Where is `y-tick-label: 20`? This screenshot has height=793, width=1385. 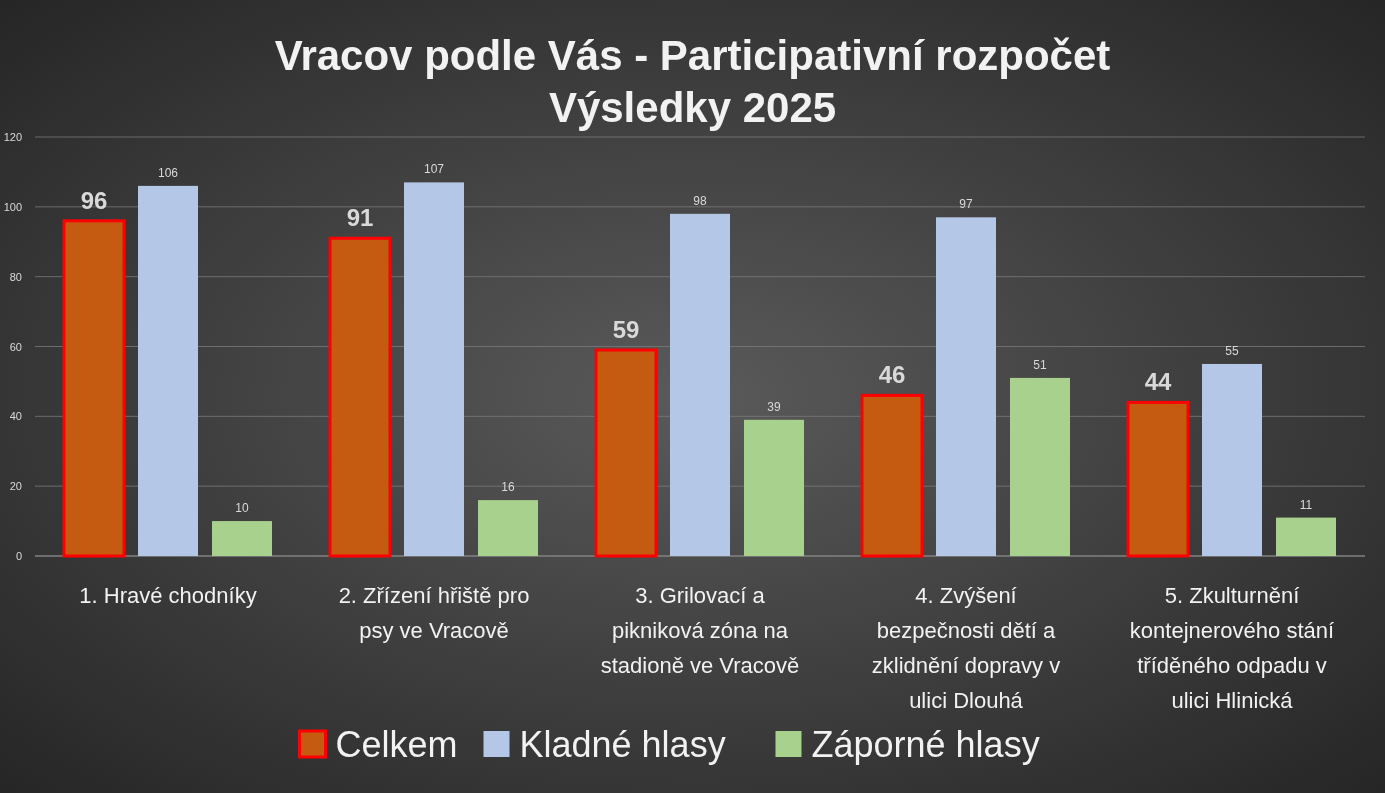
y-tick-label: 20 is located at coordinates (15, 486).